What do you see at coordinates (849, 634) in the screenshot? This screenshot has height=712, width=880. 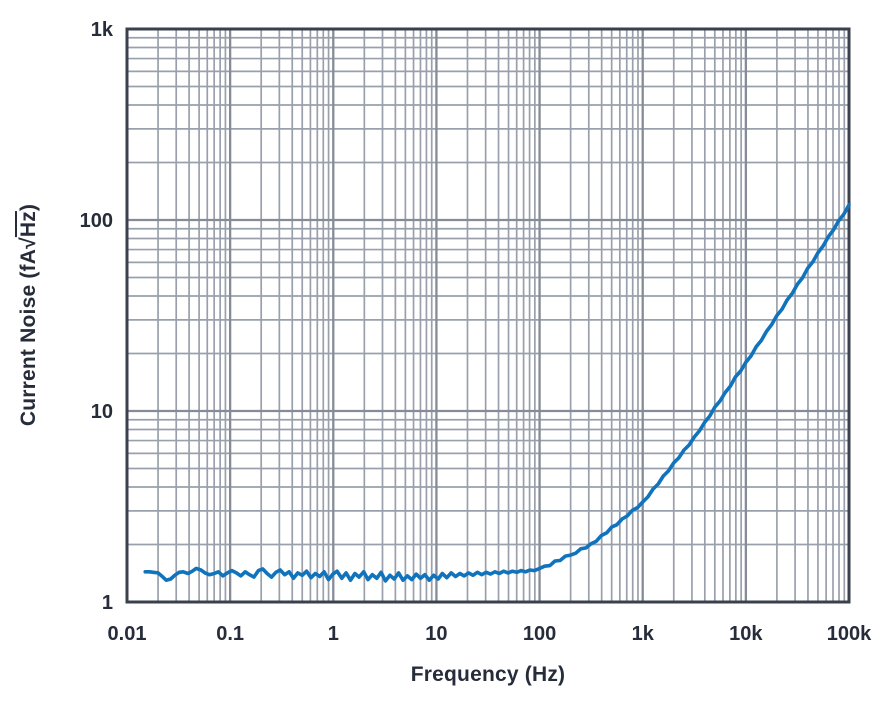 I see `x-tick-label: 100k` at bounding box center [849, 634].